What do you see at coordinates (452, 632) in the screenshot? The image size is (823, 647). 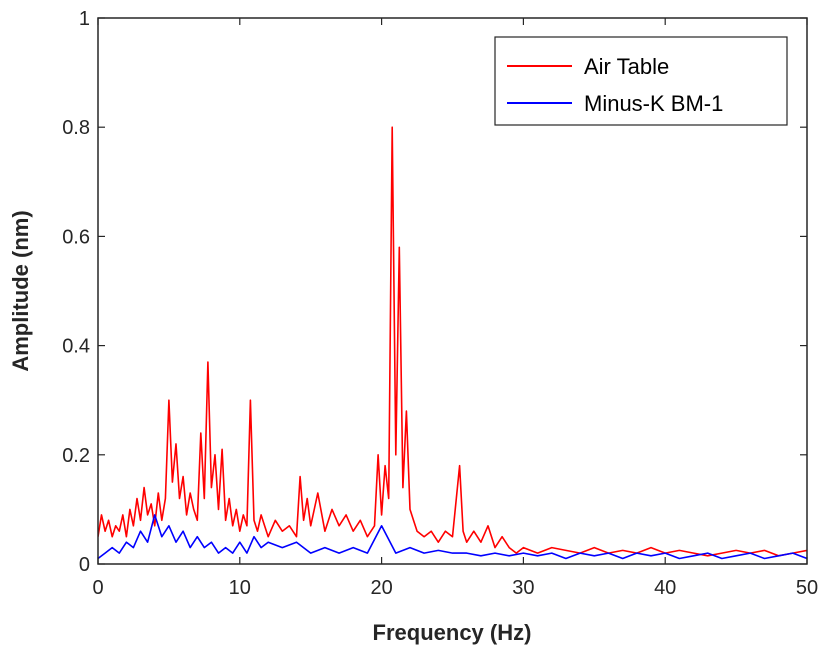 I see `x-axis-label: Frequency (Hz)` at bounding box center [452, 632].